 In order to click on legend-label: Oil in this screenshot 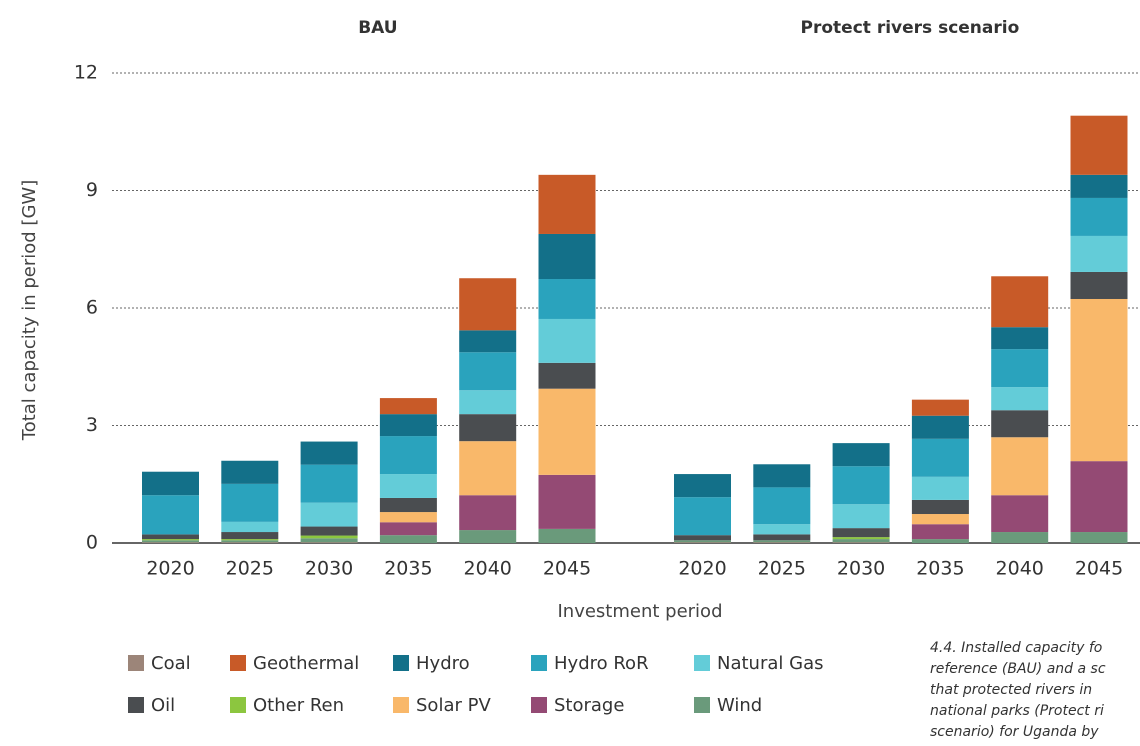, I will do `click(163, 705)`.